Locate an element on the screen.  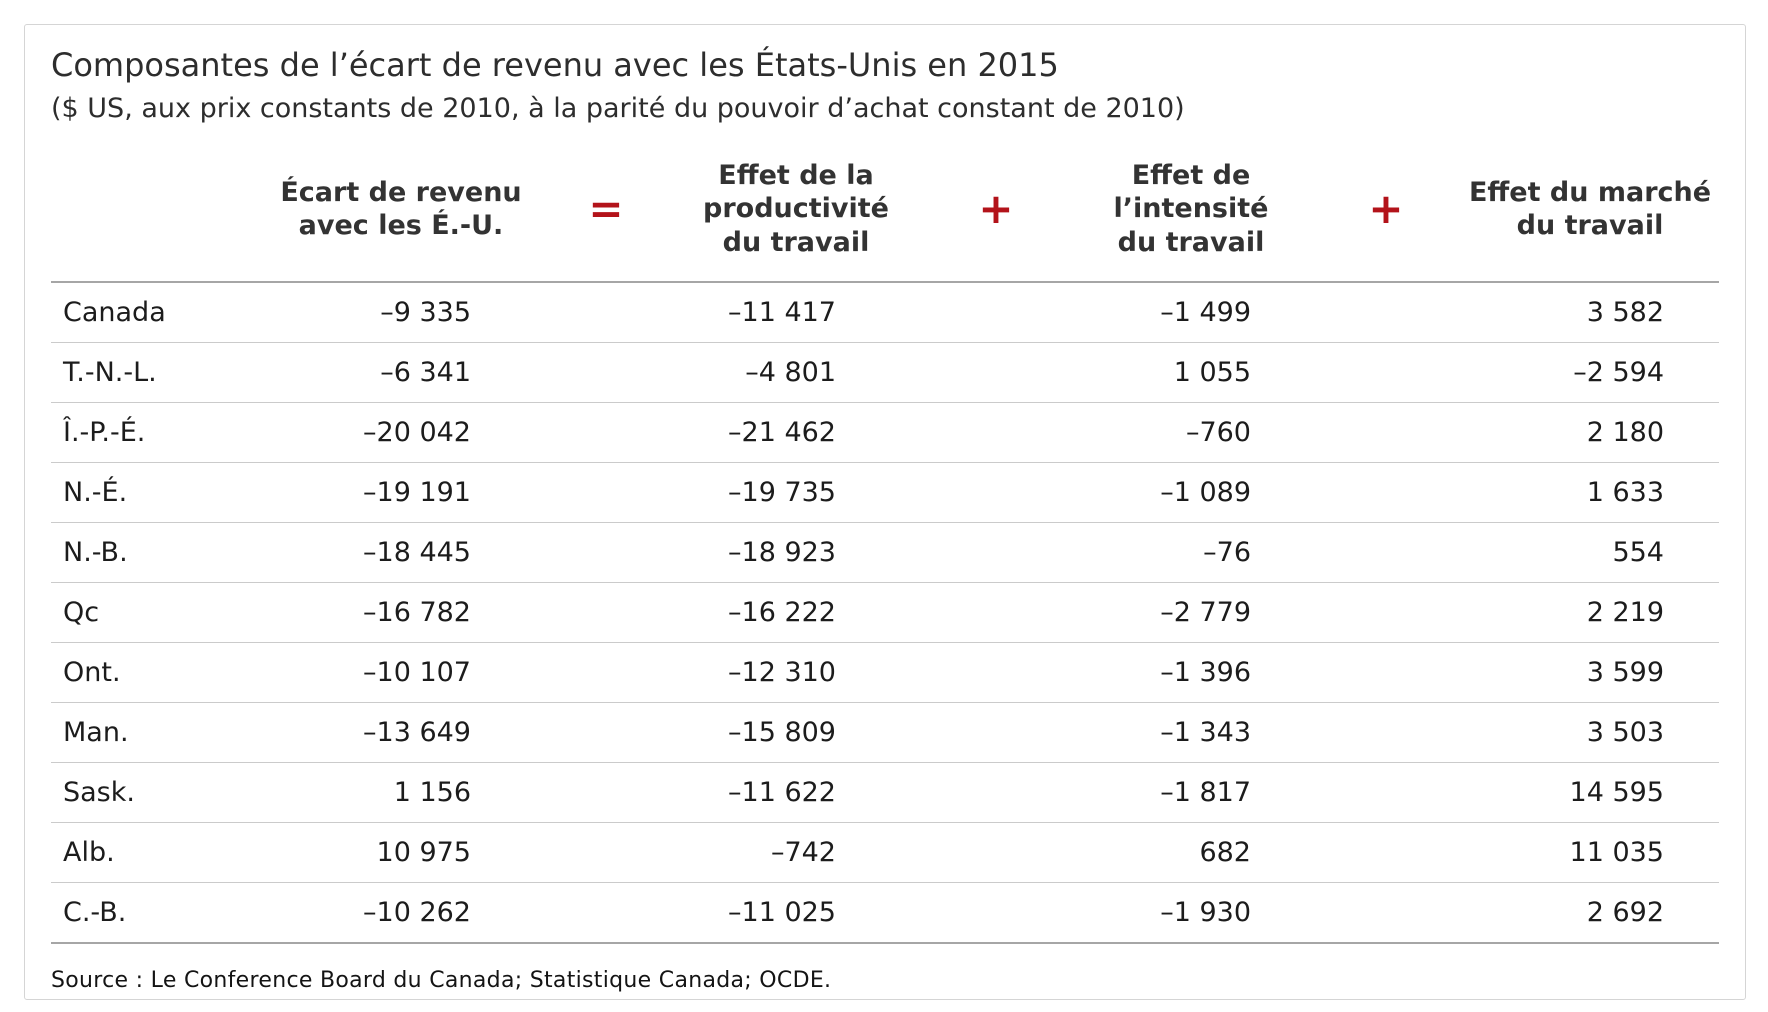
cell-intensity-effect: –76 is located at coordinates (1191, 552).